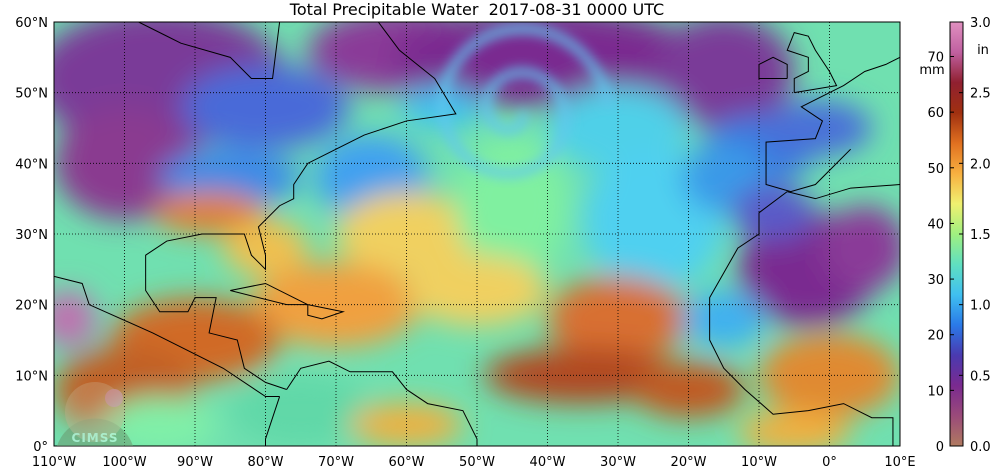  What do you see at coordinates (195, 462) in the screenshot?
I see `lon-label: 90°W` at bounding box center [195, 462].